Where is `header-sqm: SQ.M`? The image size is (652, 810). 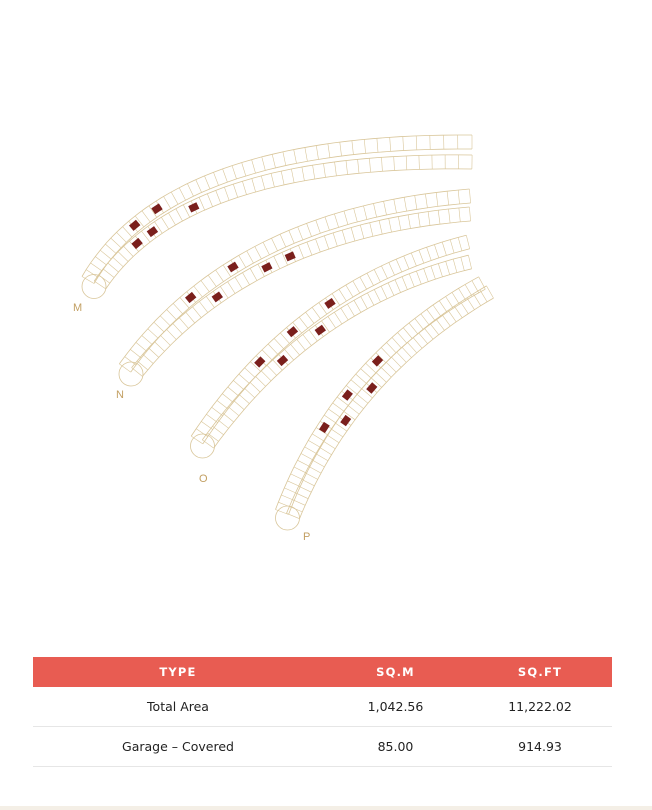 header-sqm: SQ.M is located at coordinates (395, 672).